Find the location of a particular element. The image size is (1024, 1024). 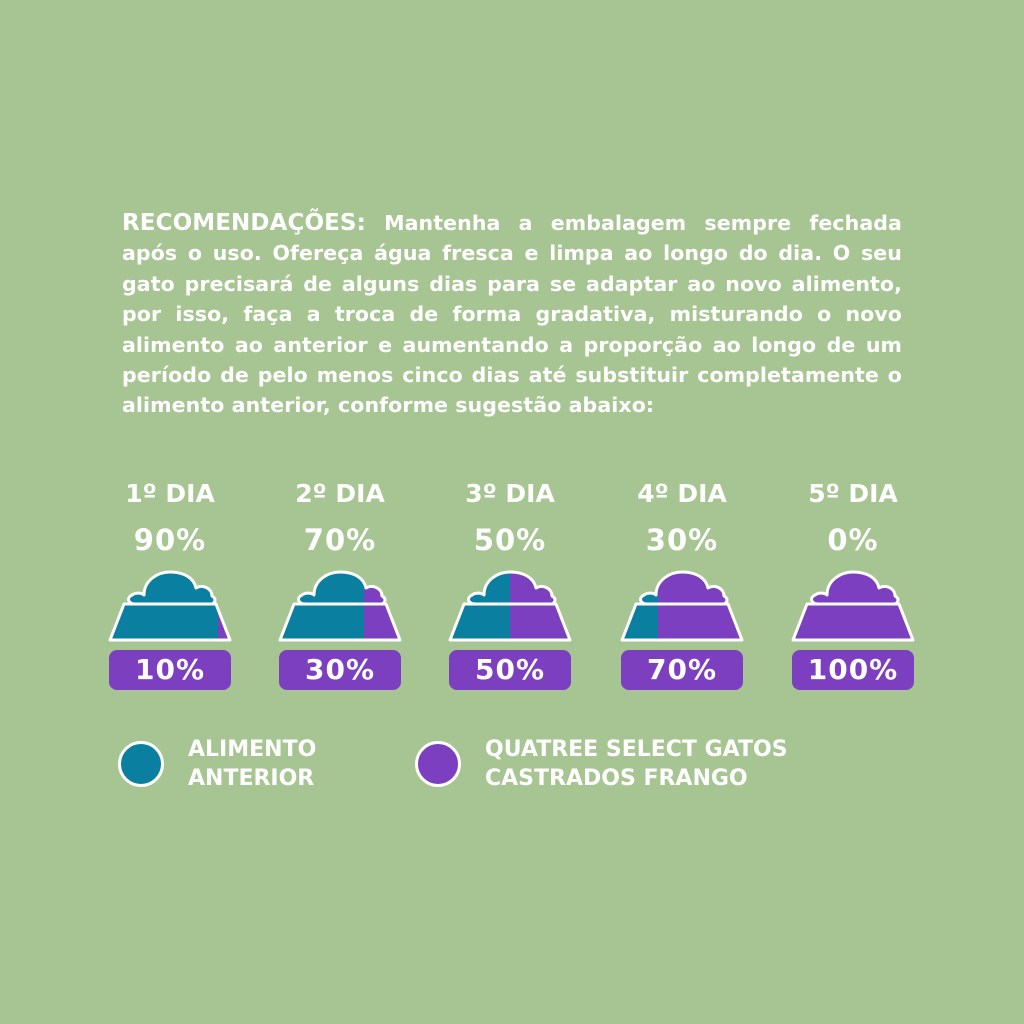

previous-food-percent: 50% is located at coordinates (510, 540).